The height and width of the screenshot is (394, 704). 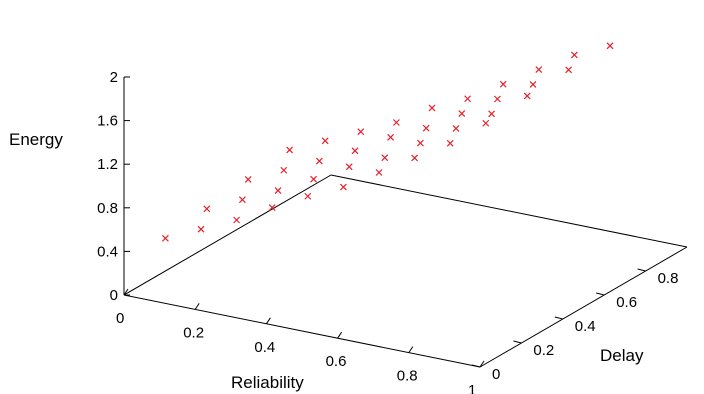 I want to click on x-tick-label: 0.4, so click(x=264, y=347).